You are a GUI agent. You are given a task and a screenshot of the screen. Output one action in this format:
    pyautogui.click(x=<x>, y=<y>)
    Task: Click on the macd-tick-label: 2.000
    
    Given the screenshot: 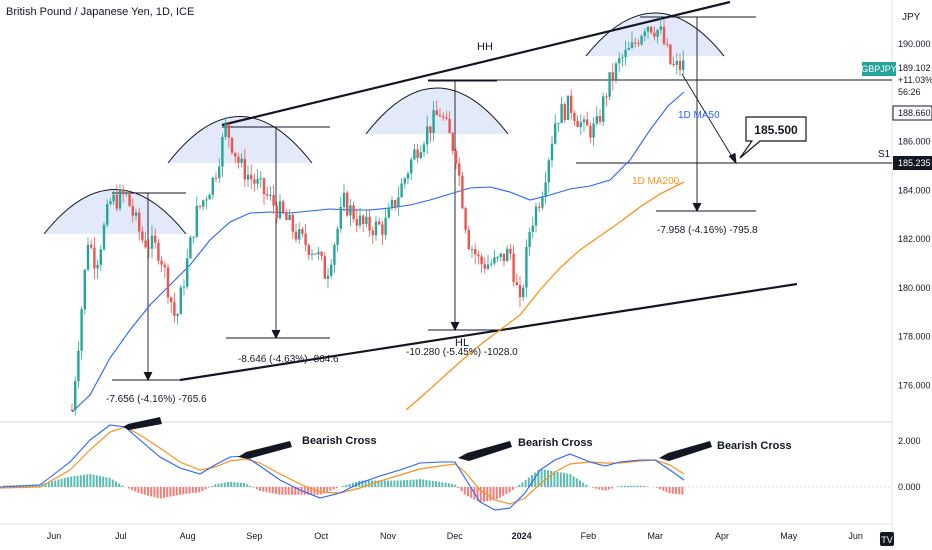 What is the action you would take?
    pyautogui.click(x=909, y=441)
    